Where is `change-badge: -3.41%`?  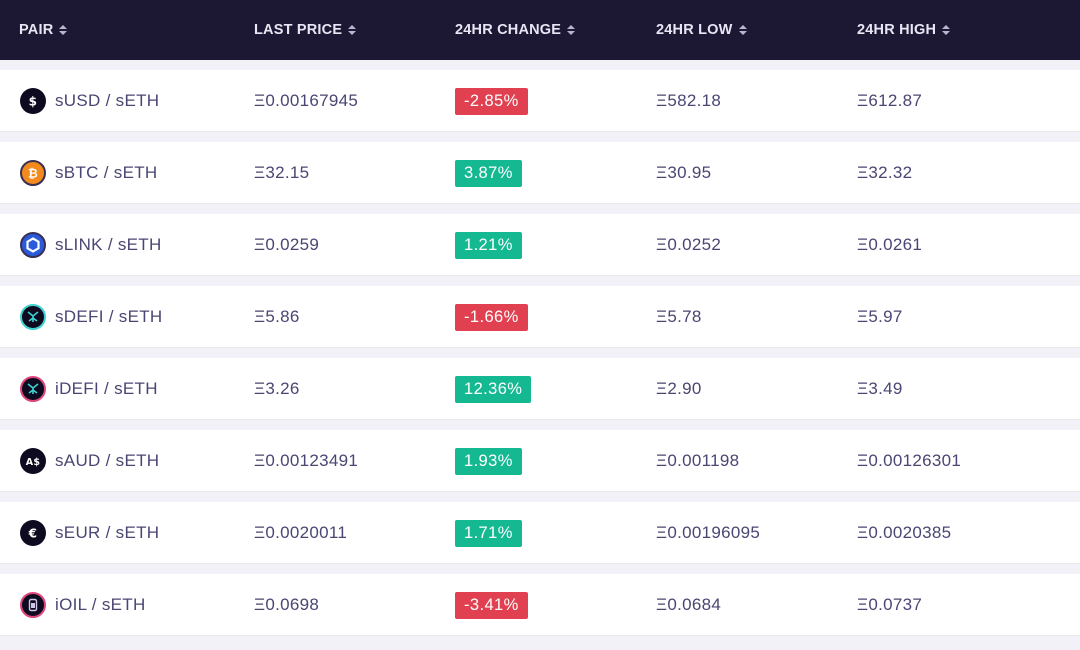
change-badge: -3.41% is located at coordinates (491, 605).